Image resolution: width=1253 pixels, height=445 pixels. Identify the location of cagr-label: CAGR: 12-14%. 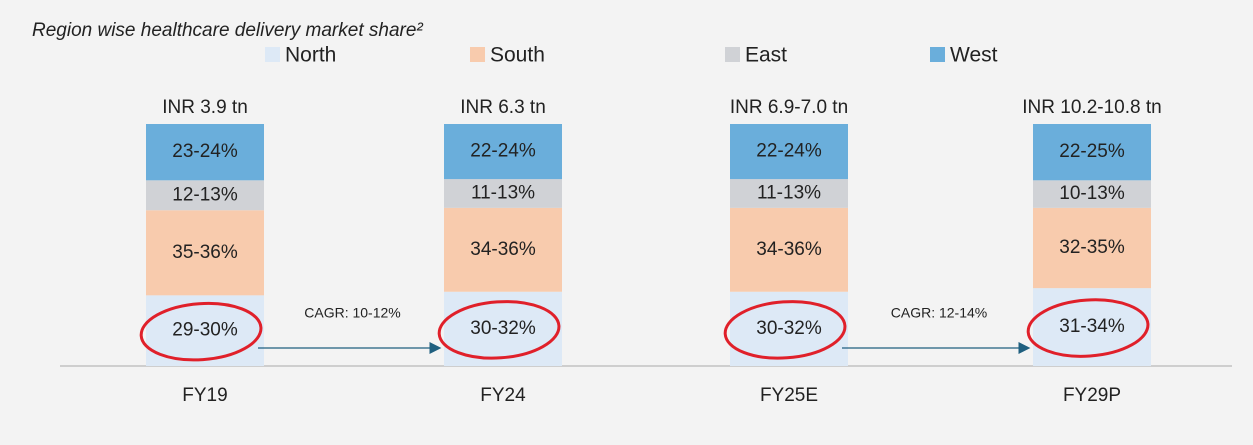
(939, 313).